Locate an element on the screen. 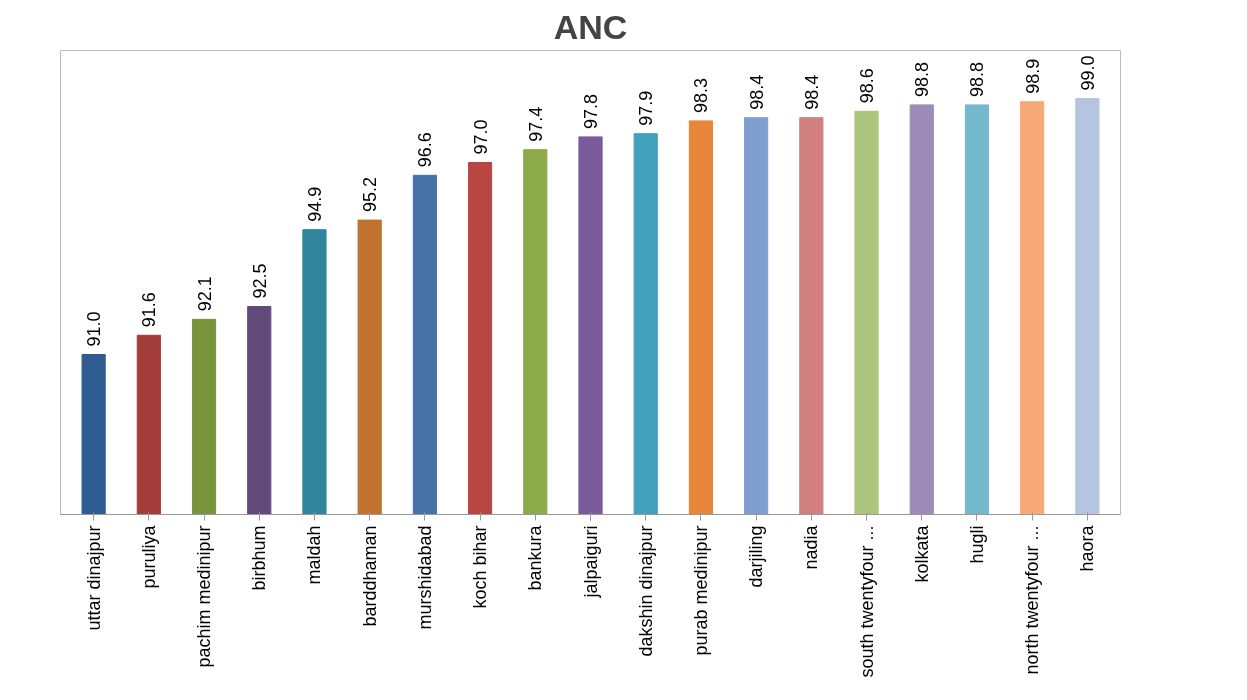 The image size is (1247, 700). data-label: 92.5 is located at coordinates (259, 281).